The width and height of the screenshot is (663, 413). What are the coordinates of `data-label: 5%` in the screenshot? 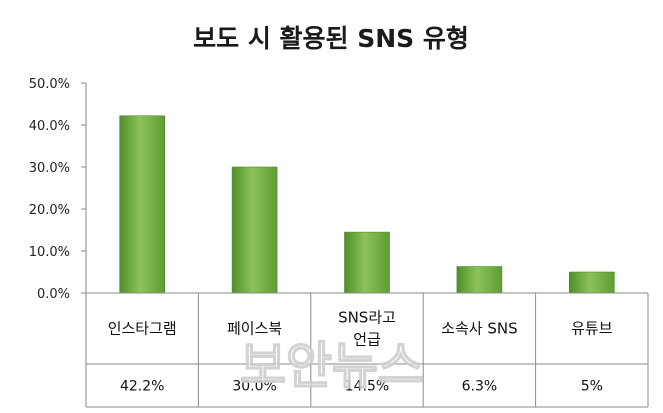 It's located at (592, 387).